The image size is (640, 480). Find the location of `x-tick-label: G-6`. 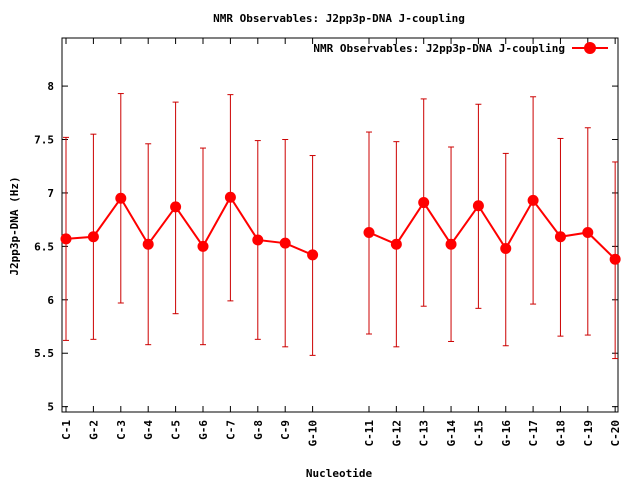

x-tick-label: G-6 is located at coordinates (203, 430).